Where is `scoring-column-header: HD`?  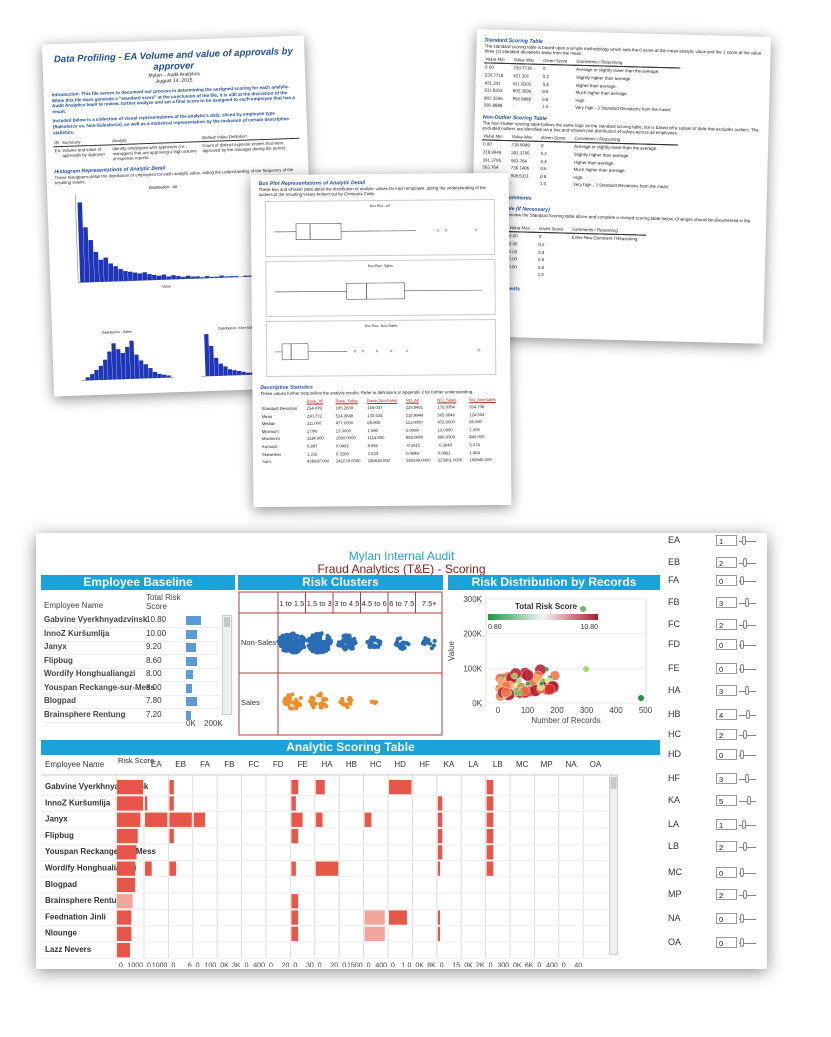 scoring-column-header: HD is located at coordinates (400, 764).